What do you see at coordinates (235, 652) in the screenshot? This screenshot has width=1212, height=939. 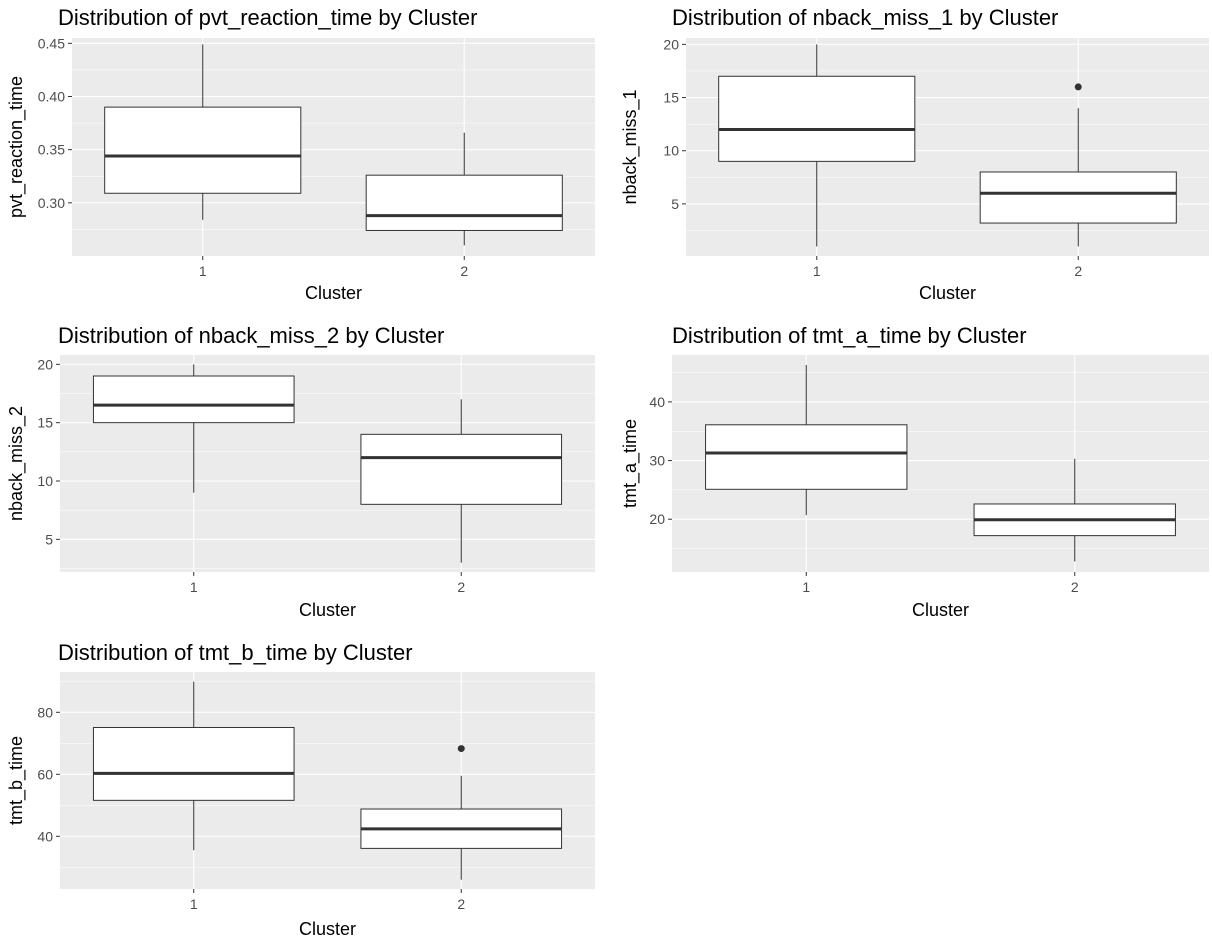 I see `chart-title: Distribution of tmt_b_time by Cluster` at bounding box center [235, 652].